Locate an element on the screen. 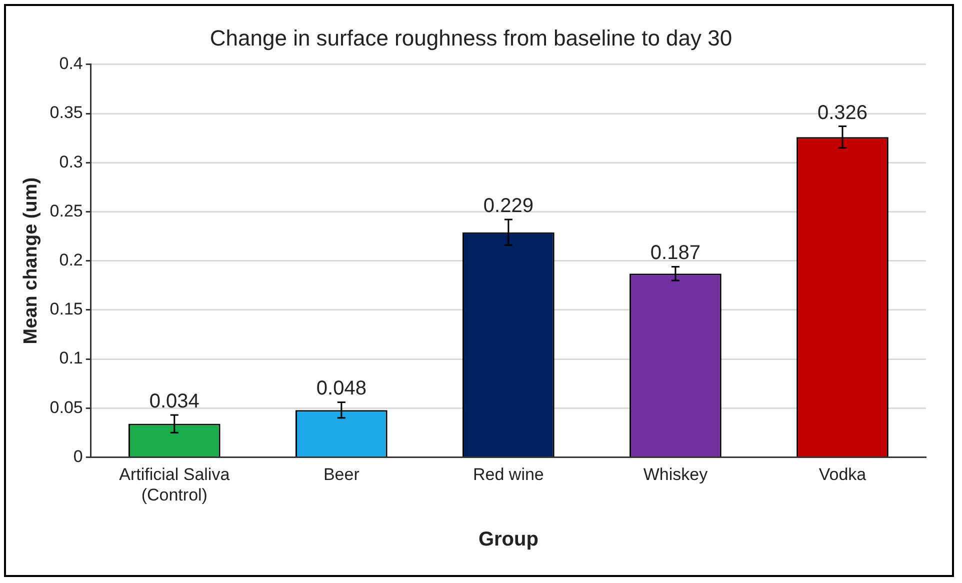  x-tick-label: Beer is located at coordinates (341, 474).